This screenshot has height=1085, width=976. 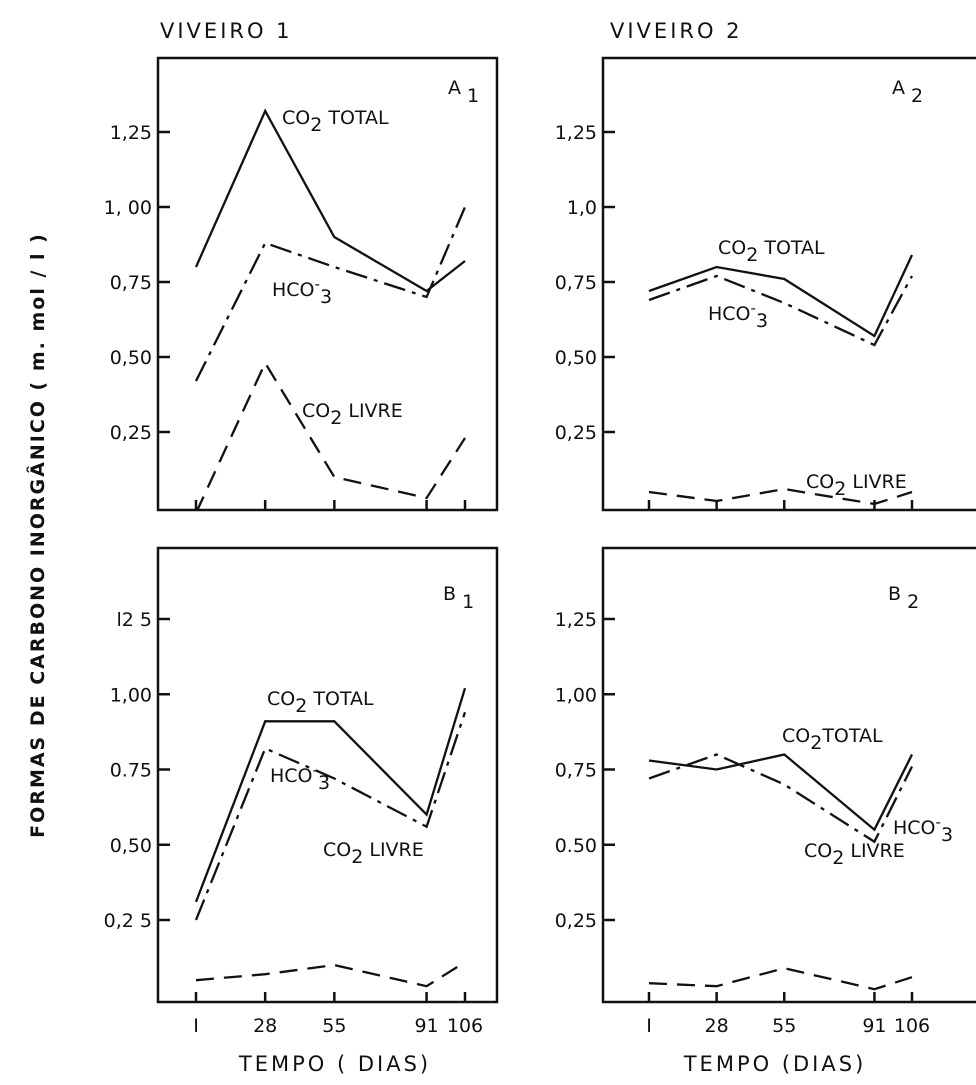 What do you see at coordinates (775, 1064) in the screenshot?
I see `x-axis-label-right: TEMPO (DIAS)` at bounding box center [775, 1064].